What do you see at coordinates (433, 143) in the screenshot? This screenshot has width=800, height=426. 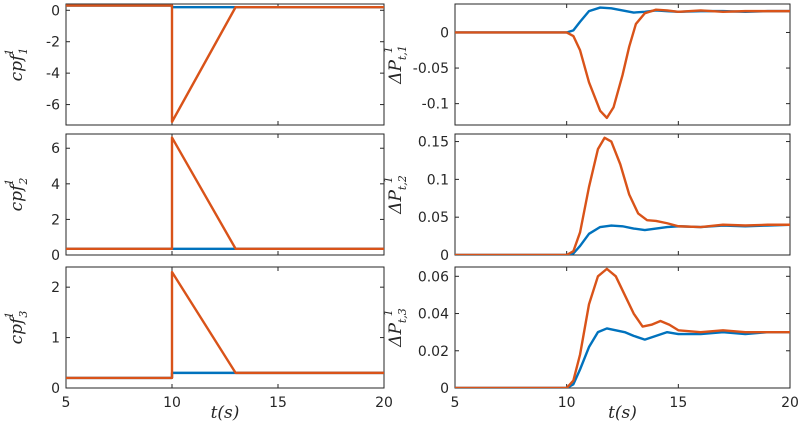 I see `y-tick-label: 0.15` at bounding box center [433, 143].